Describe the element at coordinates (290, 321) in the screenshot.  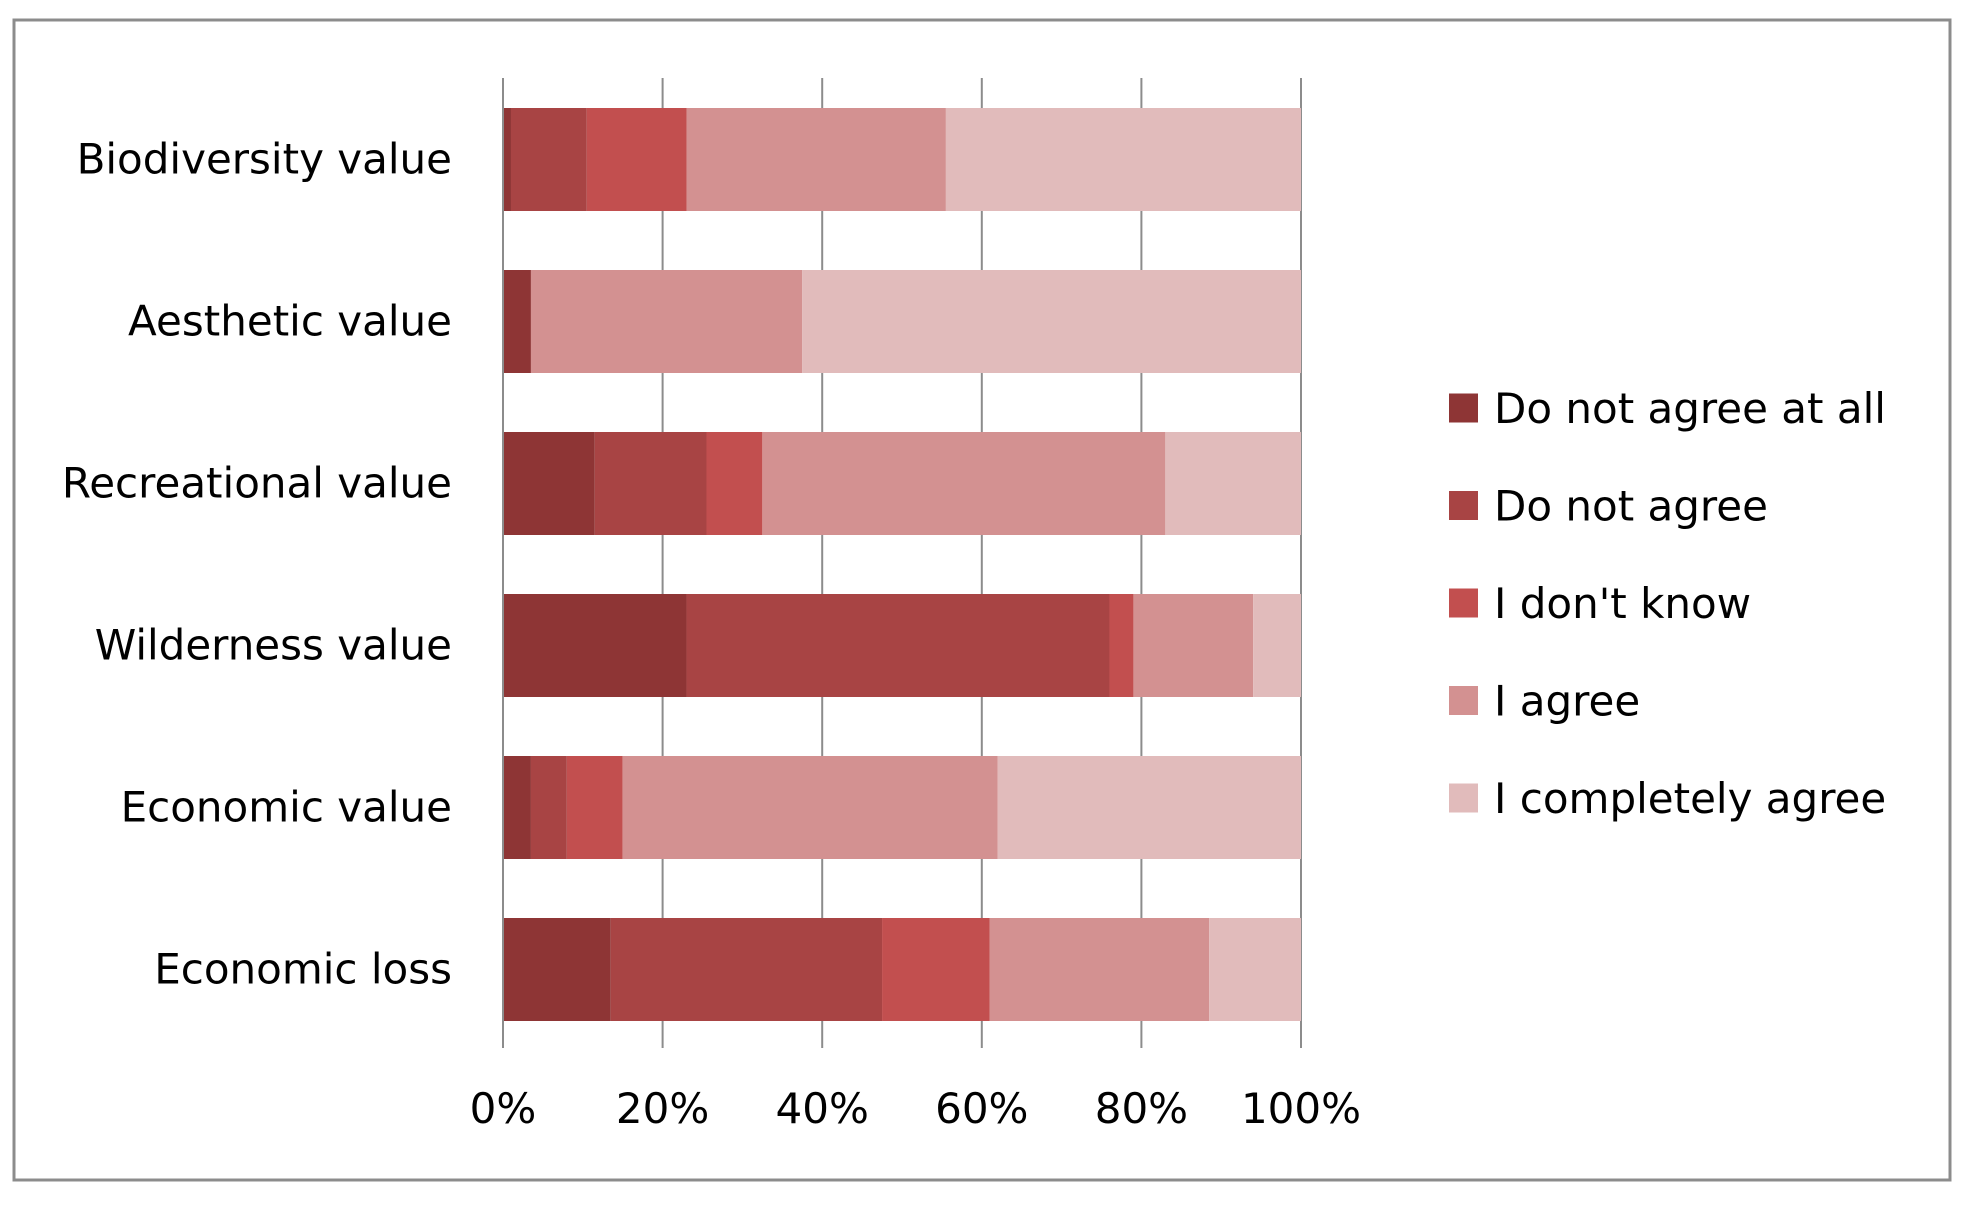
I see `category-label-1: Aesthetic value` at that location.